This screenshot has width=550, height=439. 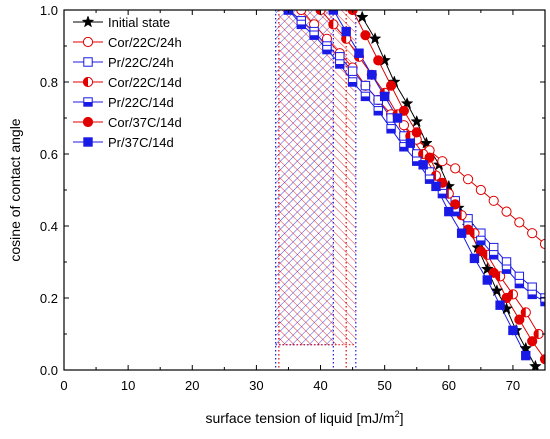 What do you see at coordinates (49, 370) in the screenshot?
I see `y-tick-label-0: 0.0` at bounding box center [49, 370].